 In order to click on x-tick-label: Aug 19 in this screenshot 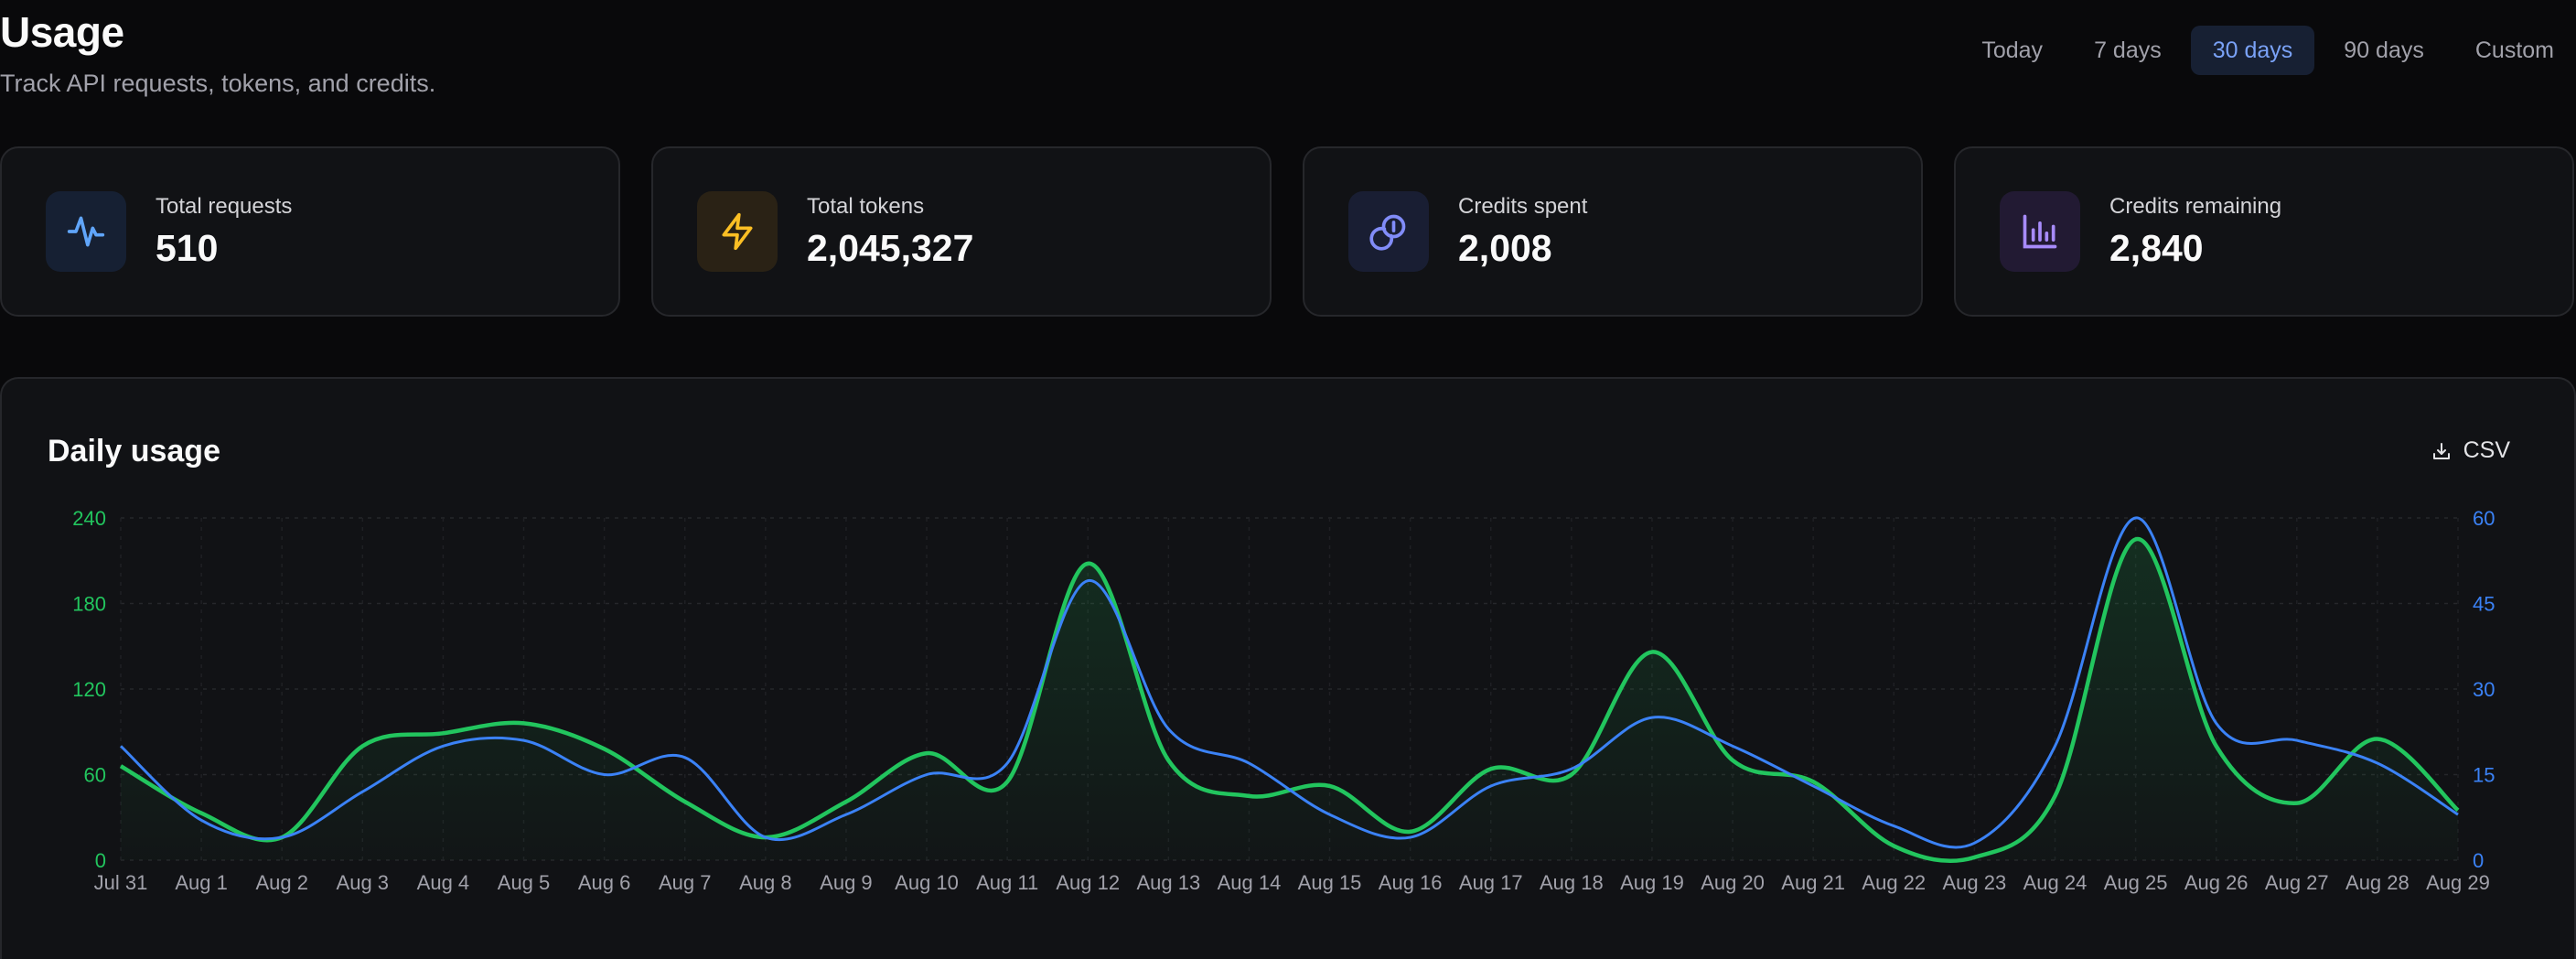, I will do `click(1652, 882)`.